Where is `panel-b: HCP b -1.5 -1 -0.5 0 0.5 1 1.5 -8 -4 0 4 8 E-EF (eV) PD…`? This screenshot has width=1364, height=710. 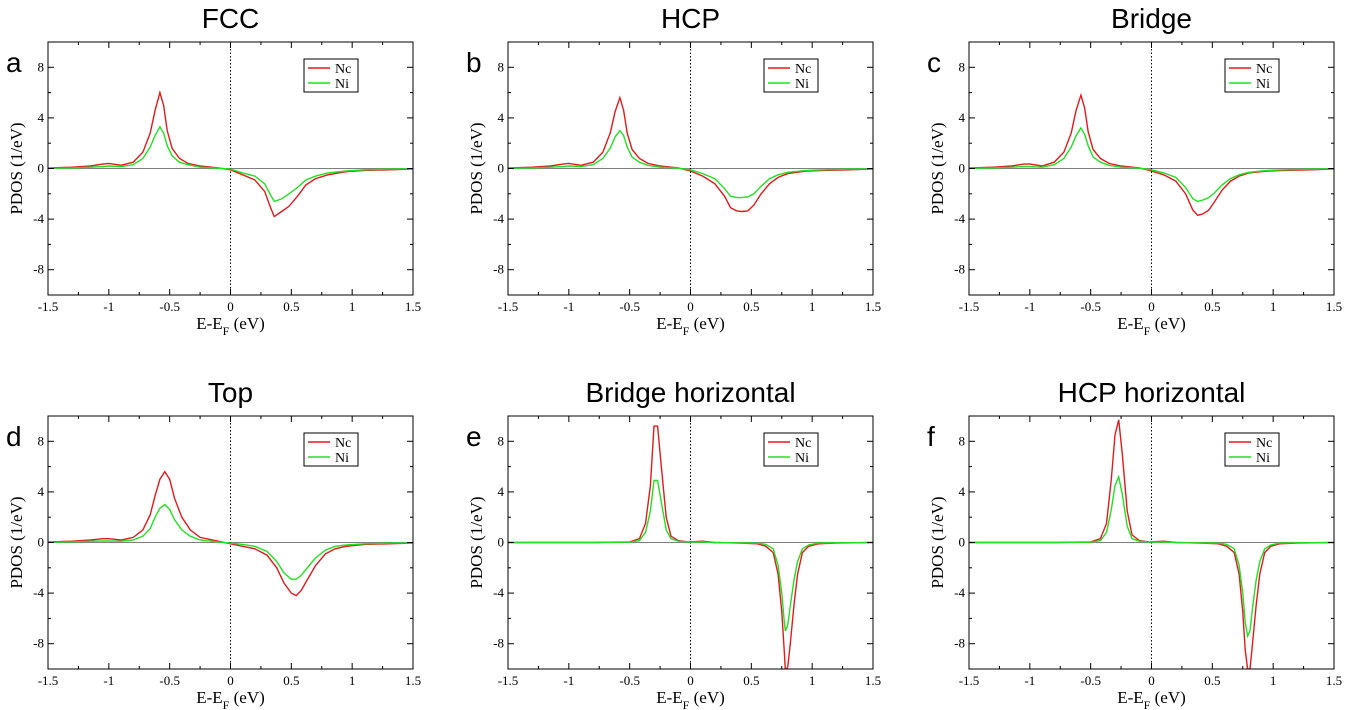
panel-b: HCP b -1.5 -1 -0.5 0 0.5 1 1.5 -8 -4 0 4 8 E-EF (eV) PD… is located at coordinates (673, 170).